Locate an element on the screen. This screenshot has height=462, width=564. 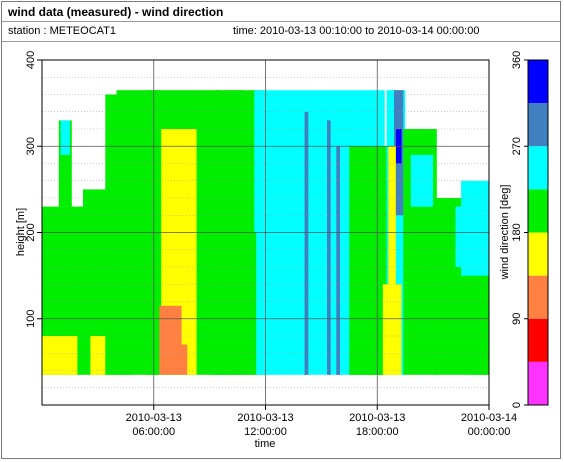
y-tick-label: 300 is located at coordinates (31, 146).